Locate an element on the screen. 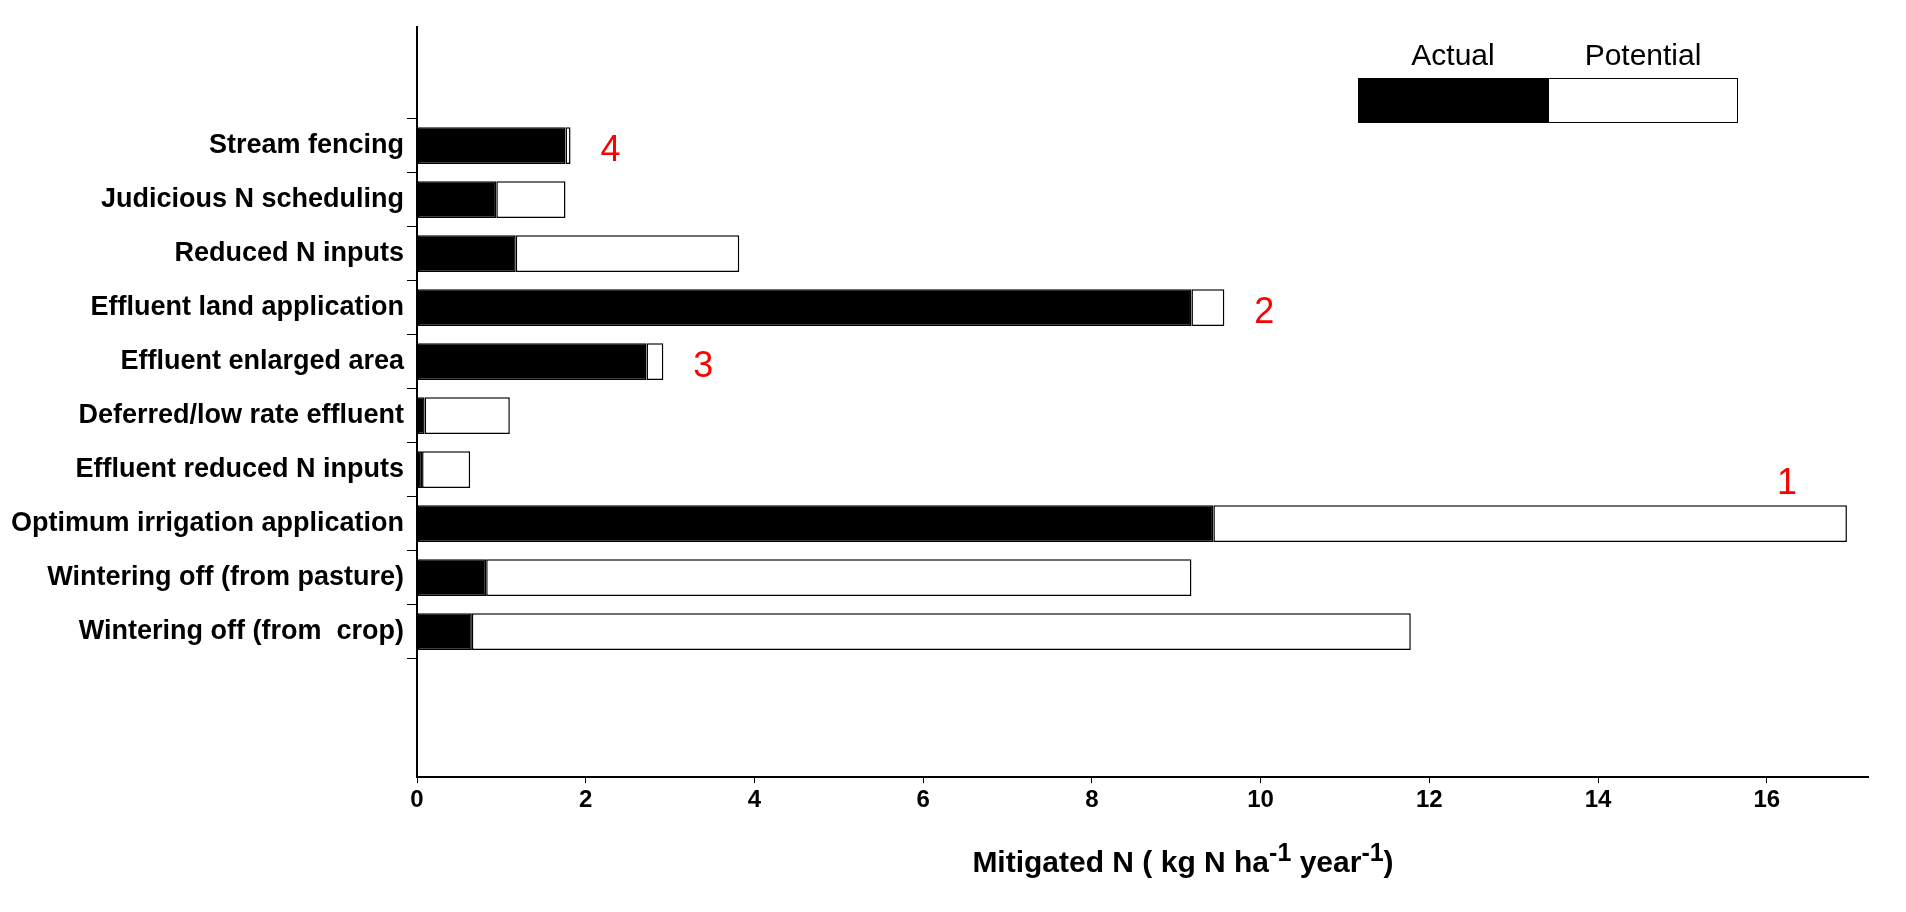  annotation: 2 is located at coordinates (1264, 310).